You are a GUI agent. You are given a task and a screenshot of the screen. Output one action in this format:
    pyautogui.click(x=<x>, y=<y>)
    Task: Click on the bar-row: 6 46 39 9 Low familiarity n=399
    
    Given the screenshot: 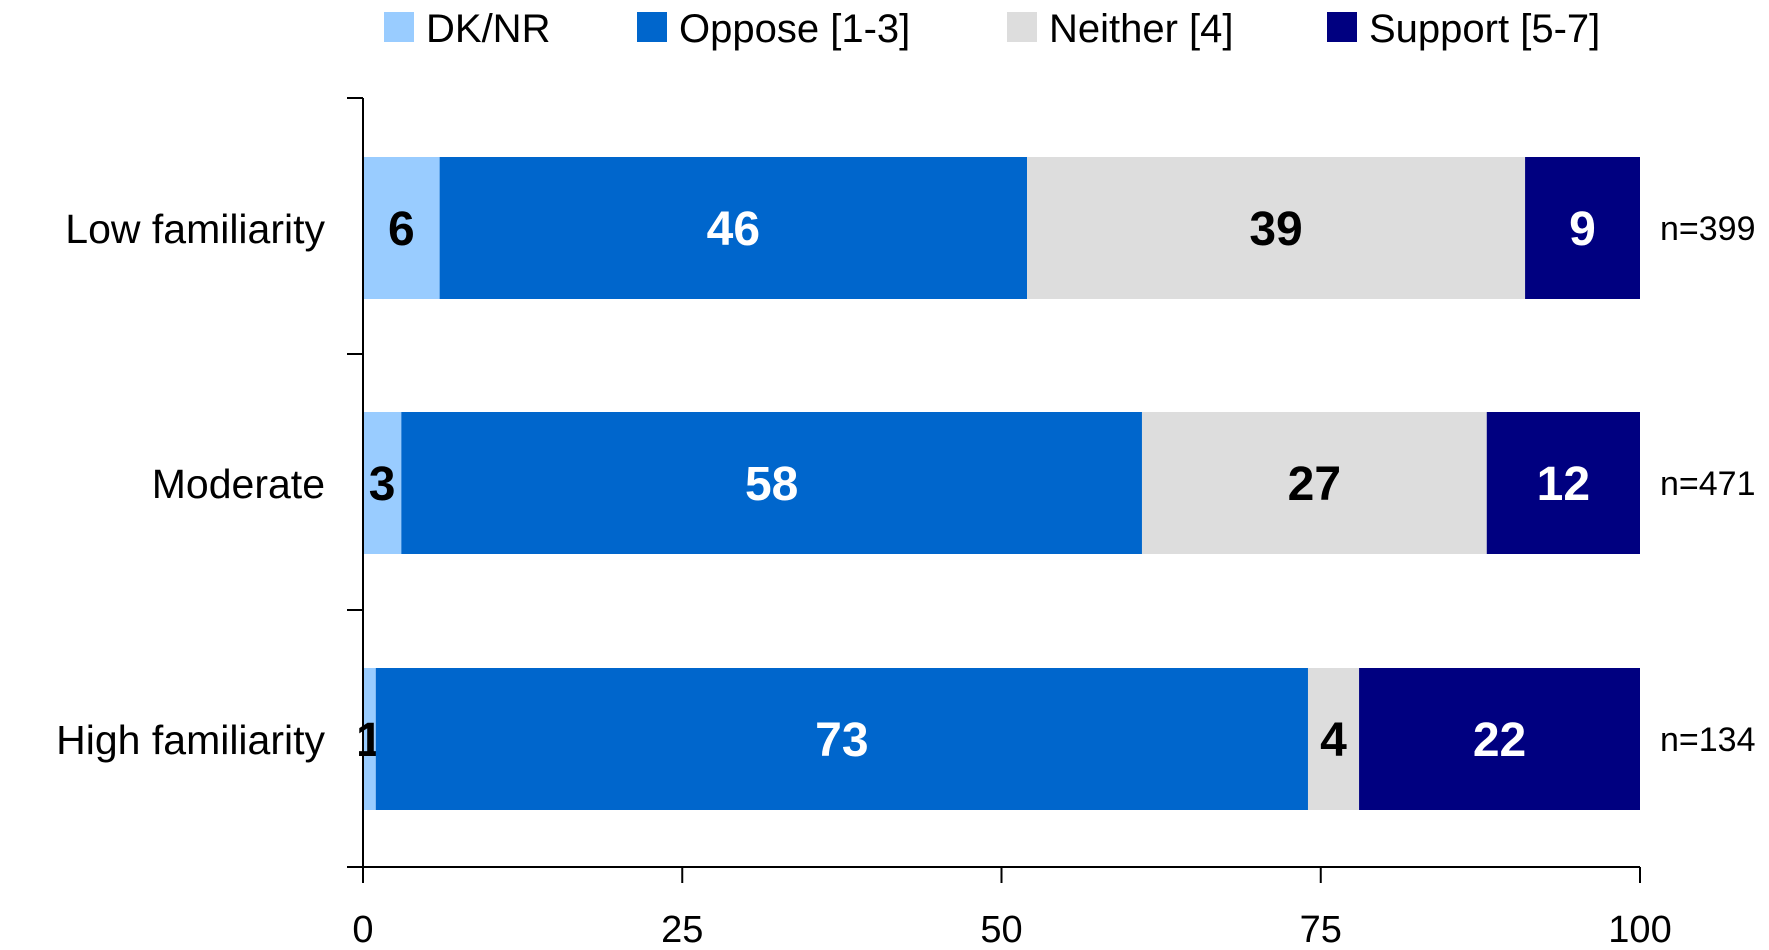 What is the action you would take?
    pyautogui.click(x=910, y=228)
    